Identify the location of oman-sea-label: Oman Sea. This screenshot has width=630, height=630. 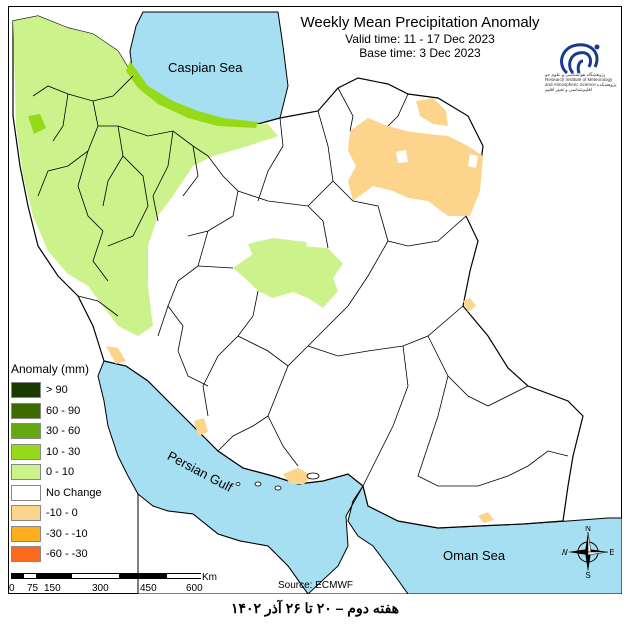
(474, 555).